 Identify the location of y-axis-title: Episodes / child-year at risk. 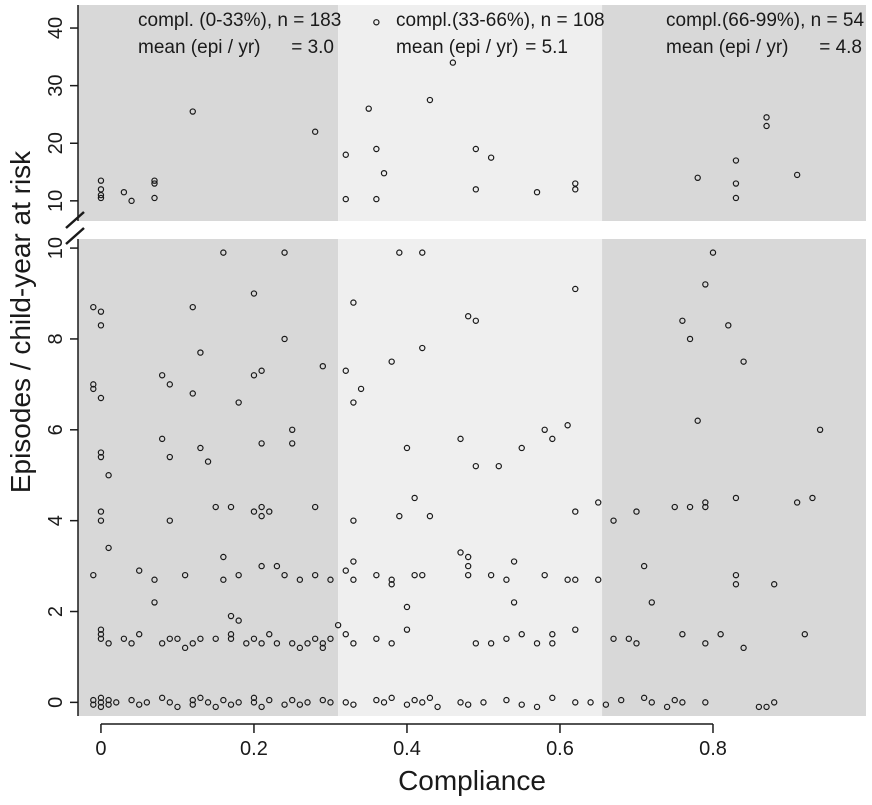
(20, 321).